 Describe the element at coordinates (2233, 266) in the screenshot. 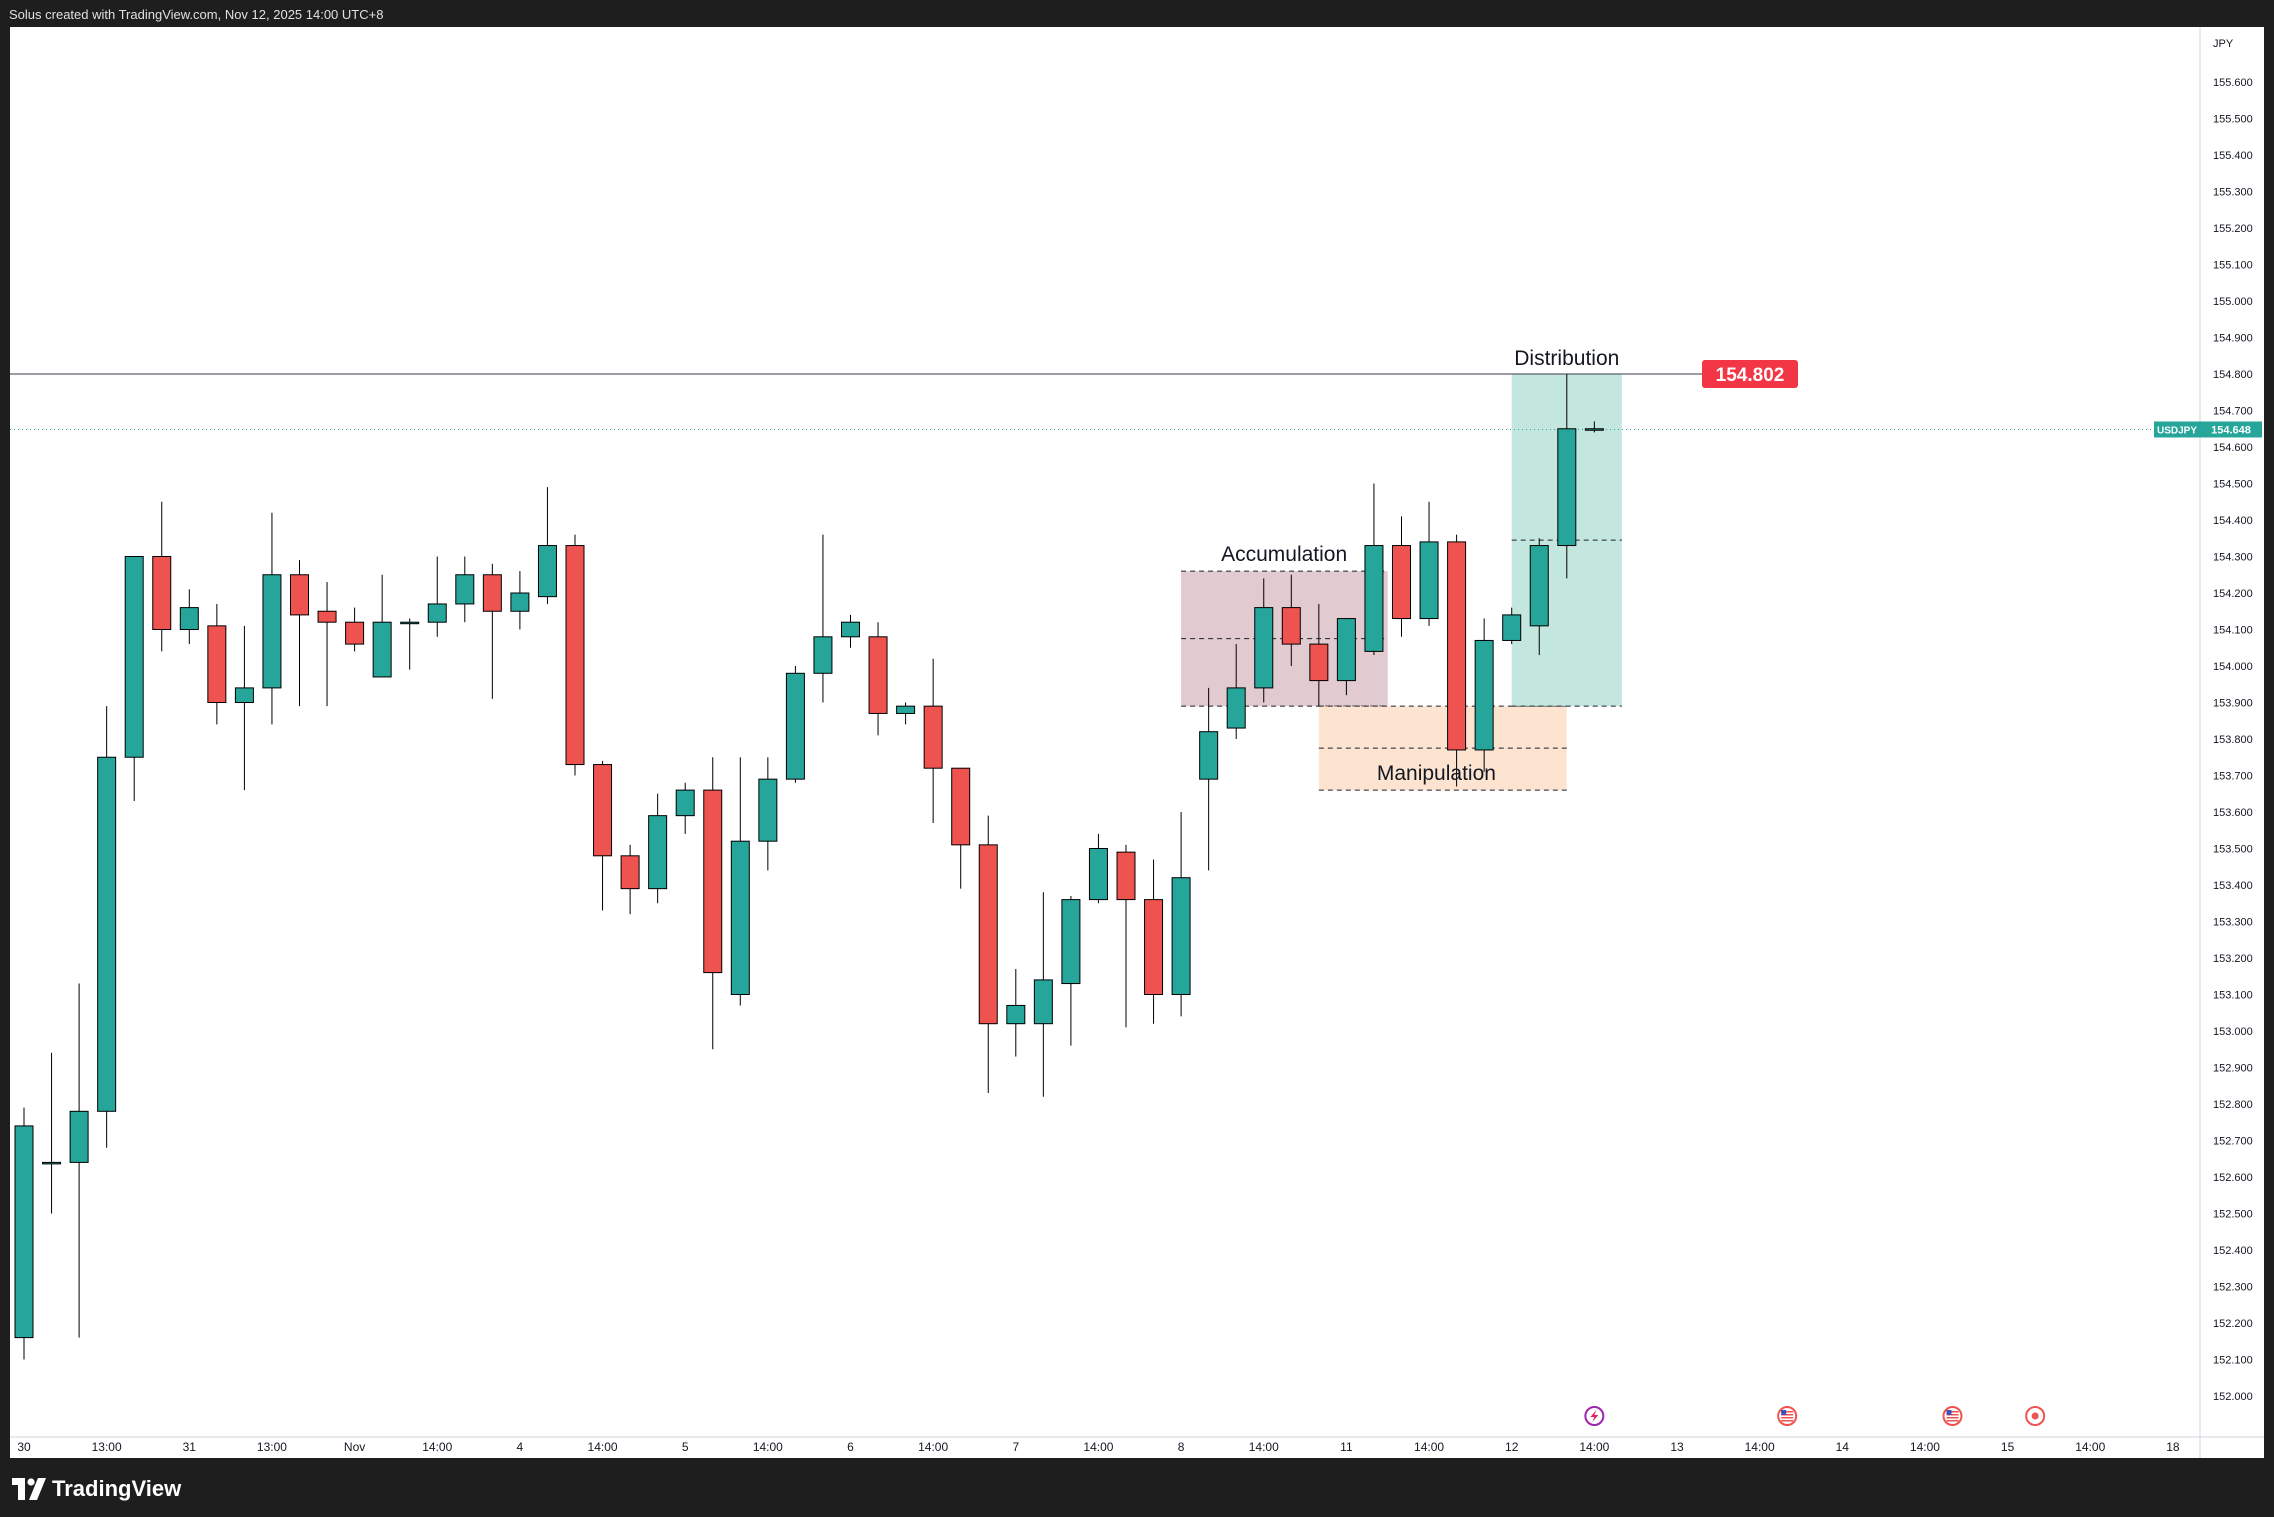

I see `price-tick-label: 155.100` at that location.